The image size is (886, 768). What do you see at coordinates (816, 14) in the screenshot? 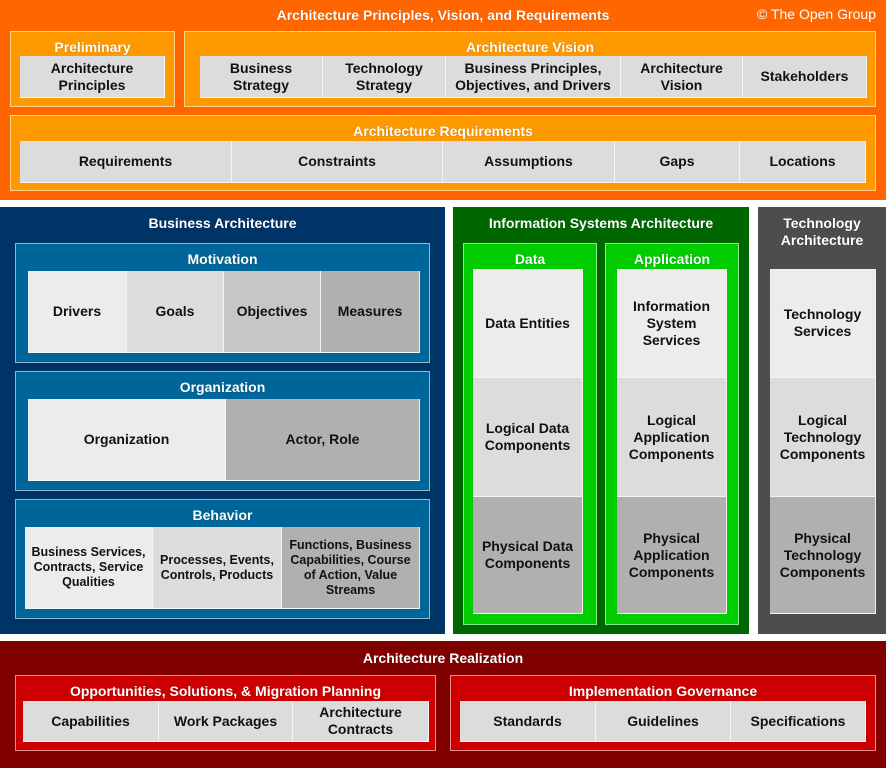
I see `copyright: © The Open Group` at bounding box center [816, 14].